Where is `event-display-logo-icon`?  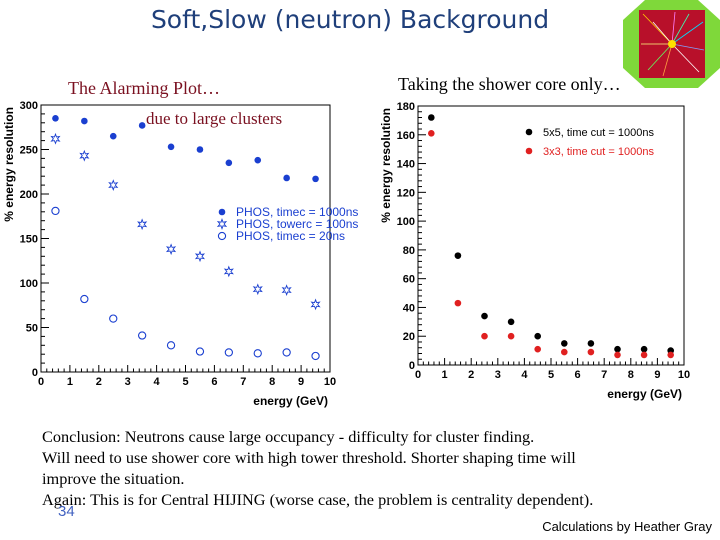
event-display-logo-icon is located at coordinates (671, 44).